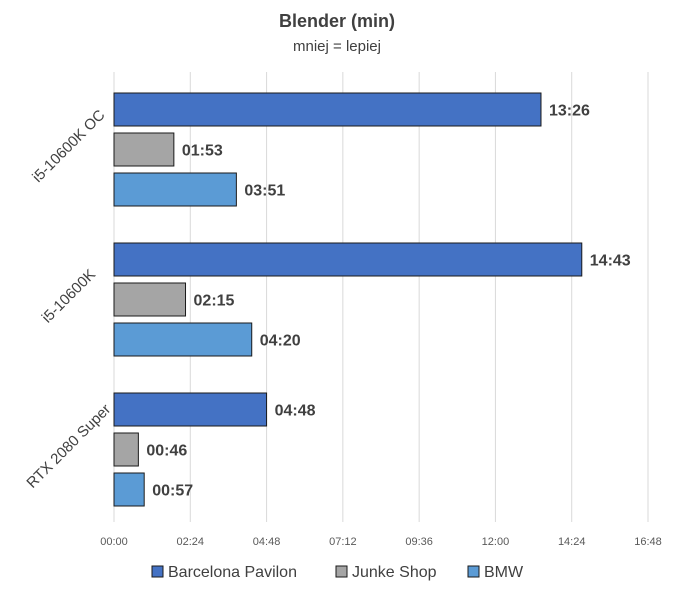 The image size is (674, 593). Describe the element at coordinates (166, 451) in the screenshot. I see `data-label: 00:46` at that location.